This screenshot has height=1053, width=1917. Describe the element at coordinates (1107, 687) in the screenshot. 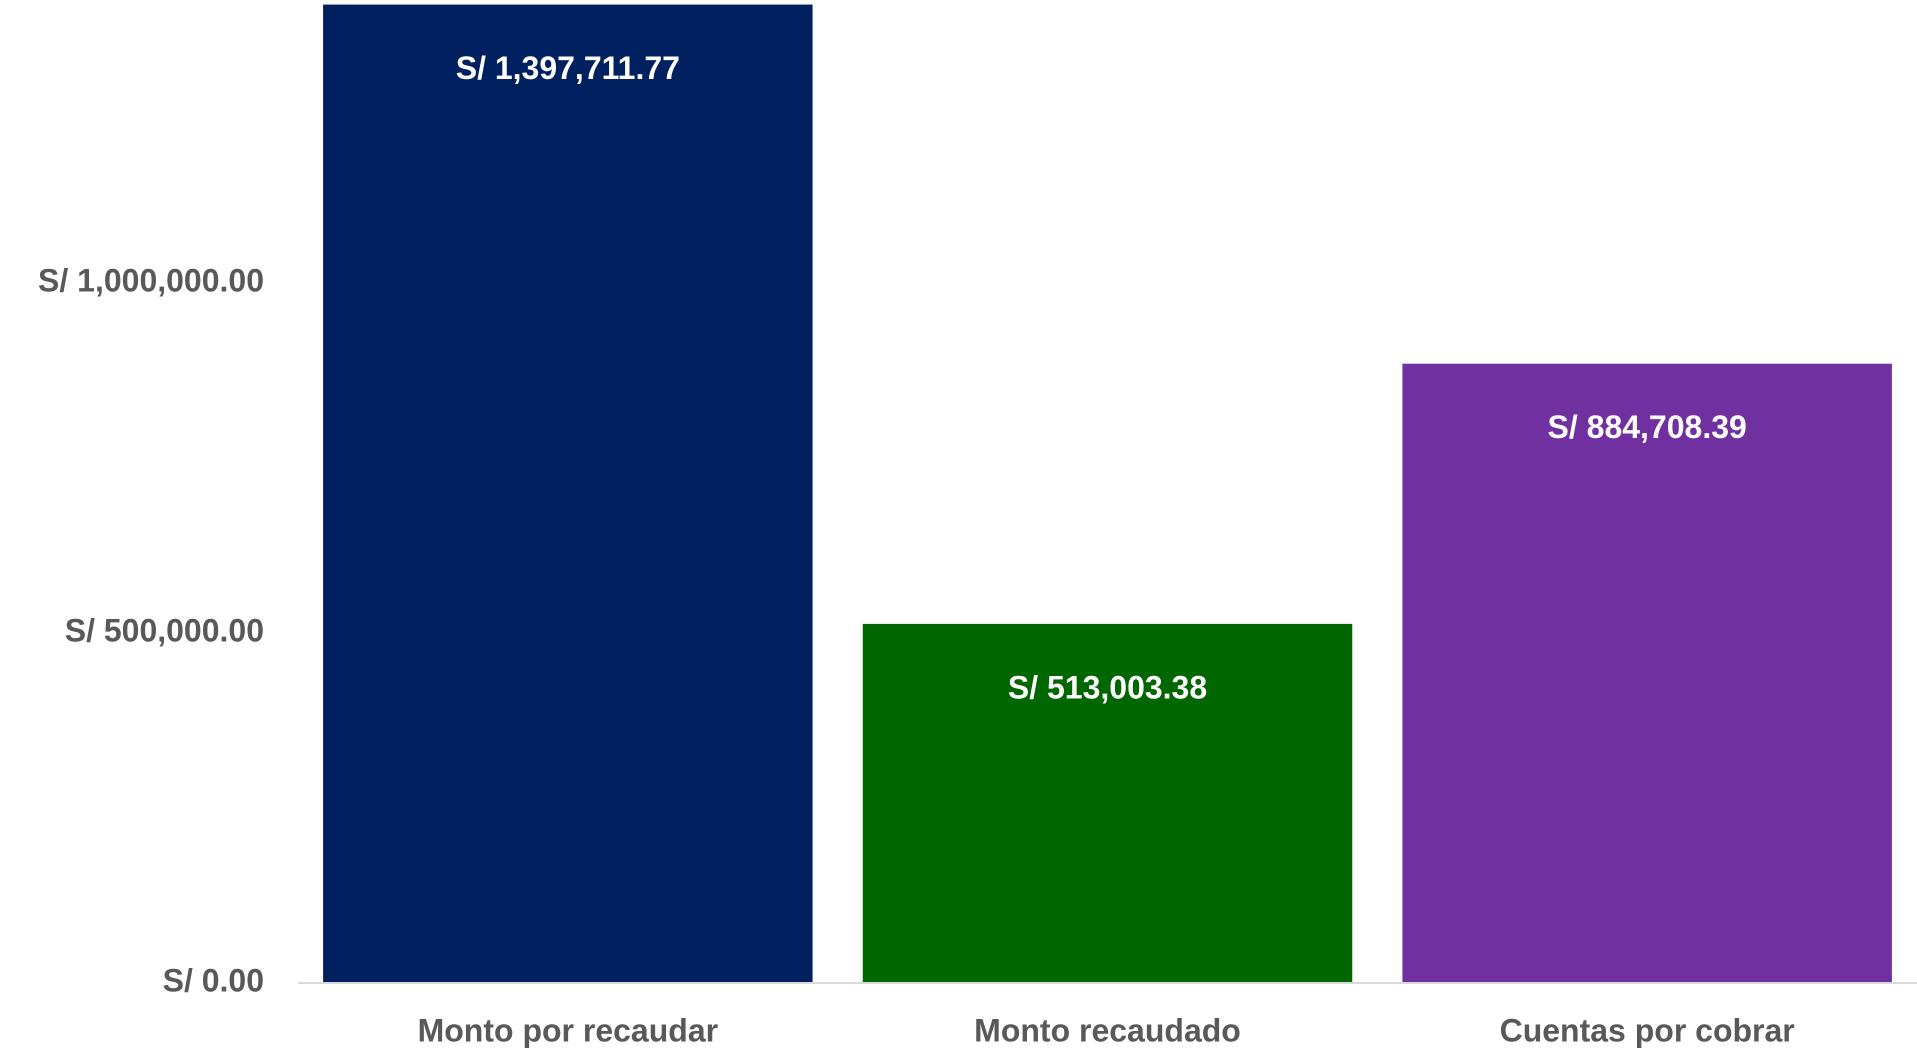

I see `value-label: S/ 513,003.38` at that location.